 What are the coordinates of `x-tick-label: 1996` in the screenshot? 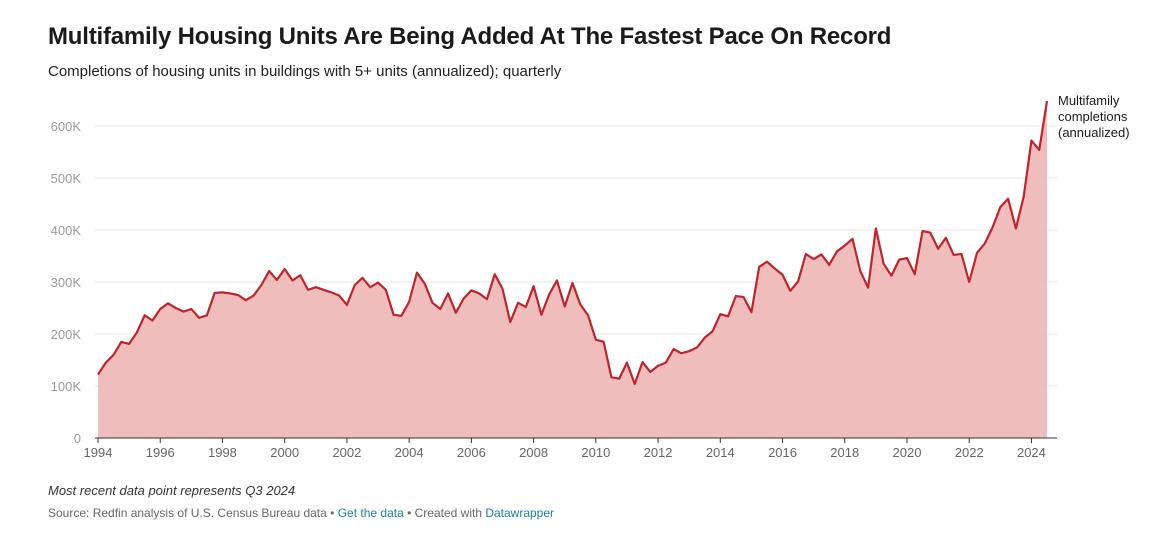 It's located at (160, 452).